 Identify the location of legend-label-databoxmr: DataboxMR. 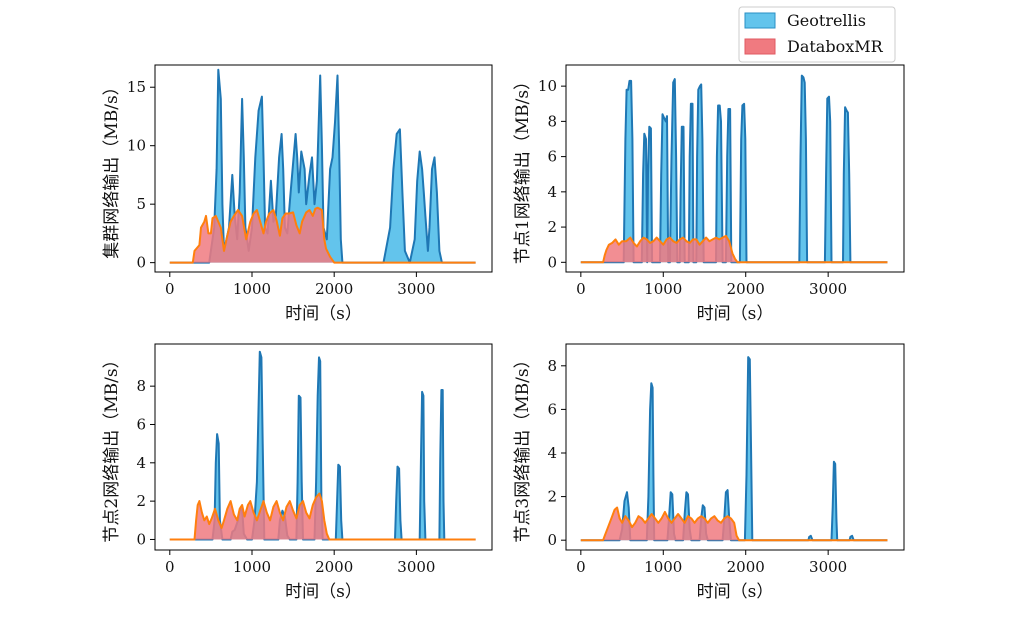
(835, 46).